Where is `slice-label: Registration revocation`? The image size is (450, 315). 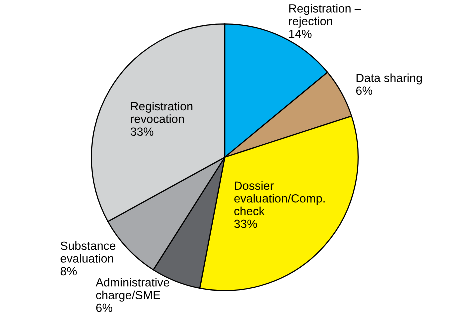
slice-label: Registration revocation is located at coordinates (162, 113).